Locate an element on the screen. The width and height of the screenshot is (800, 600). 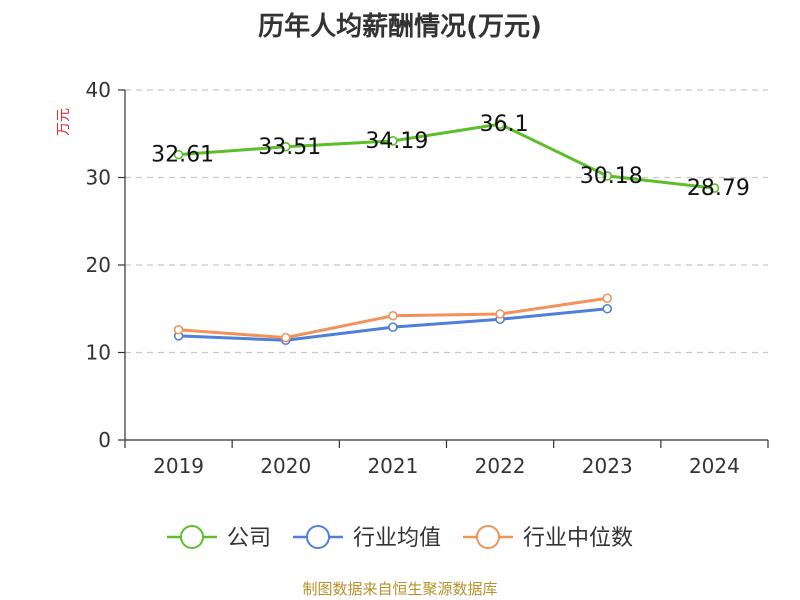
x-tick-label: 2024 is located at coordinates (714, 466).